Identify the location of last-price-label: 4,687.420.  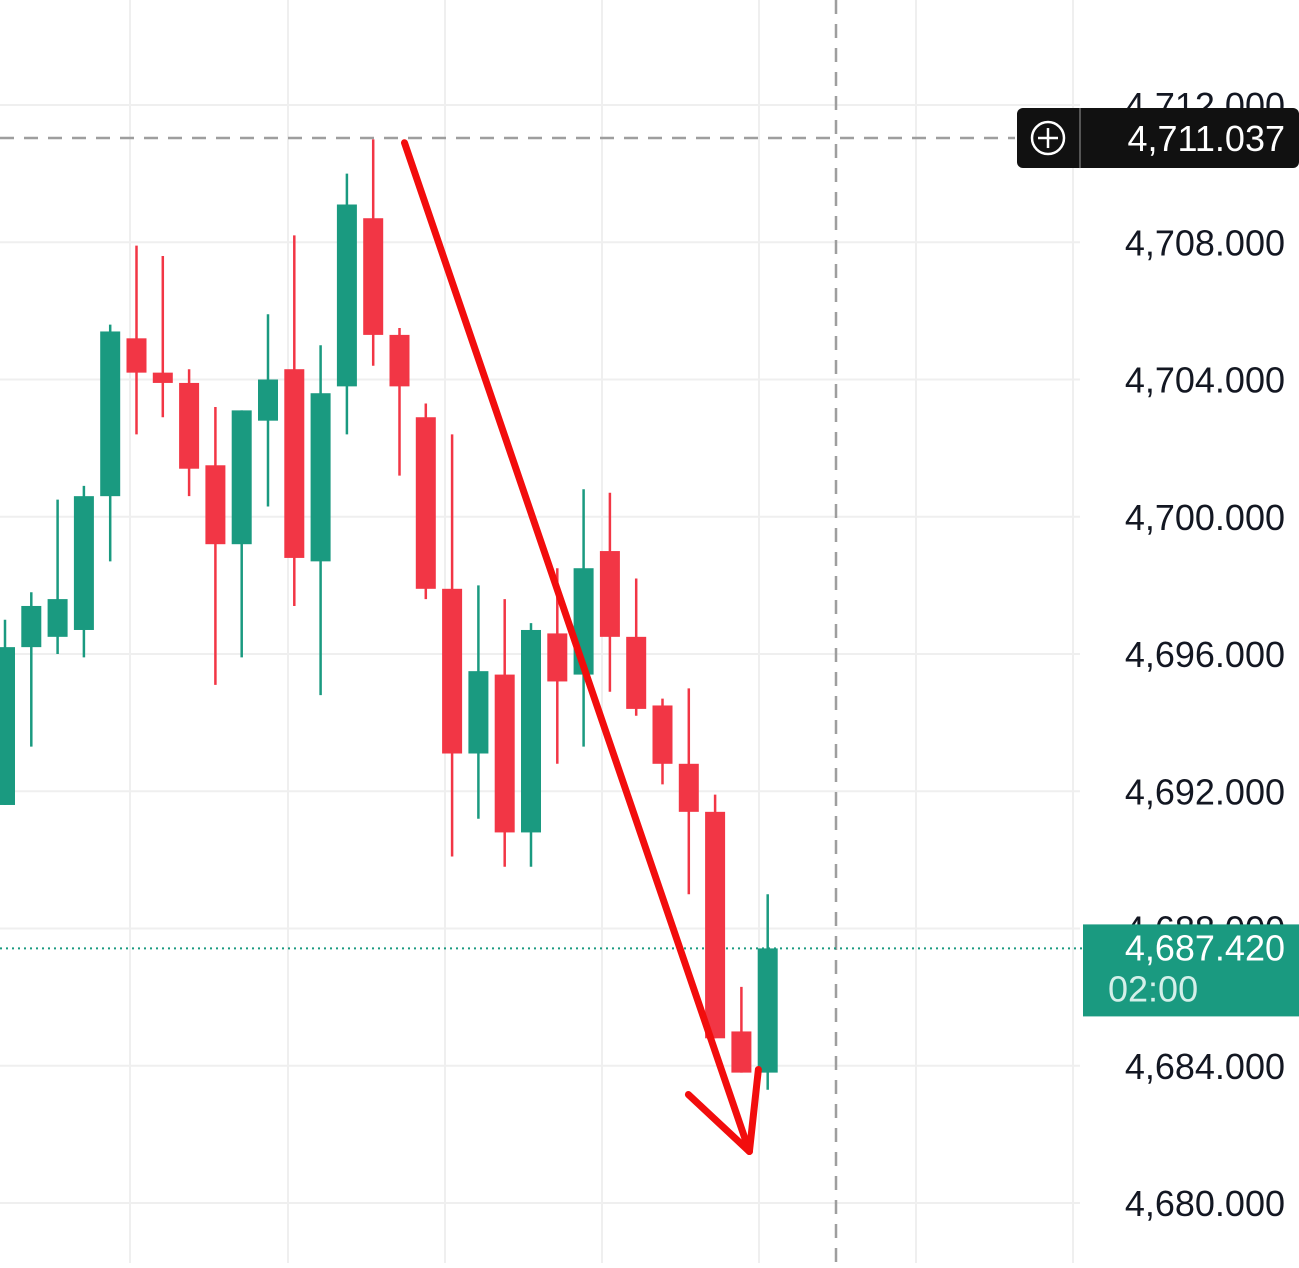
(1205, 947).